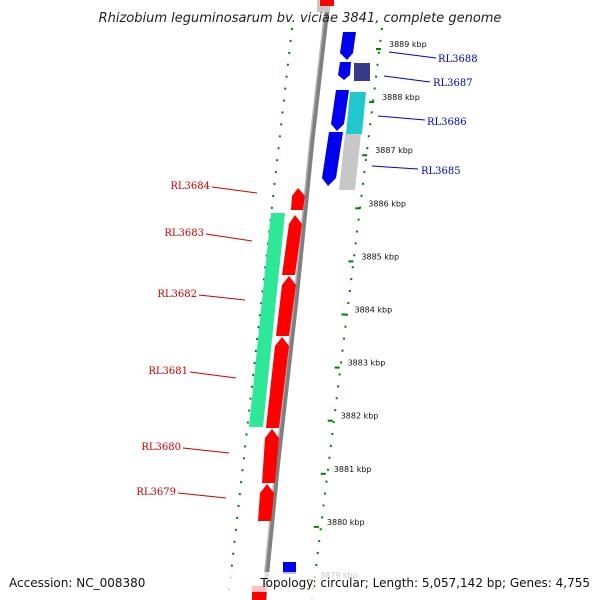 The image size is (600, 600). What do you see at coordinates (77, 583) in the screenshot?
I see `accession-text: Accession: NC_008380` at bounding box center [77, 583].